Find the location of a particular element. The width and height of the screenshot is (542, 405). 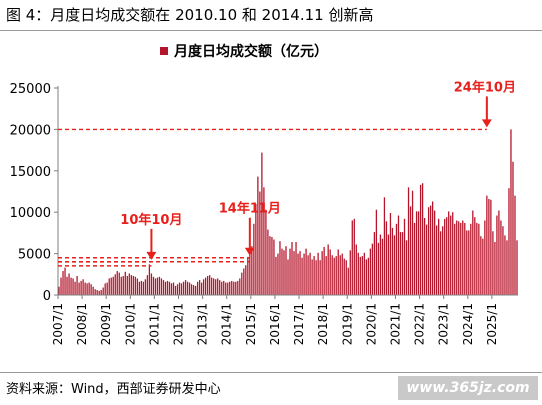

x-tick-label: 2013/1 is located at coordinates (203, 324).